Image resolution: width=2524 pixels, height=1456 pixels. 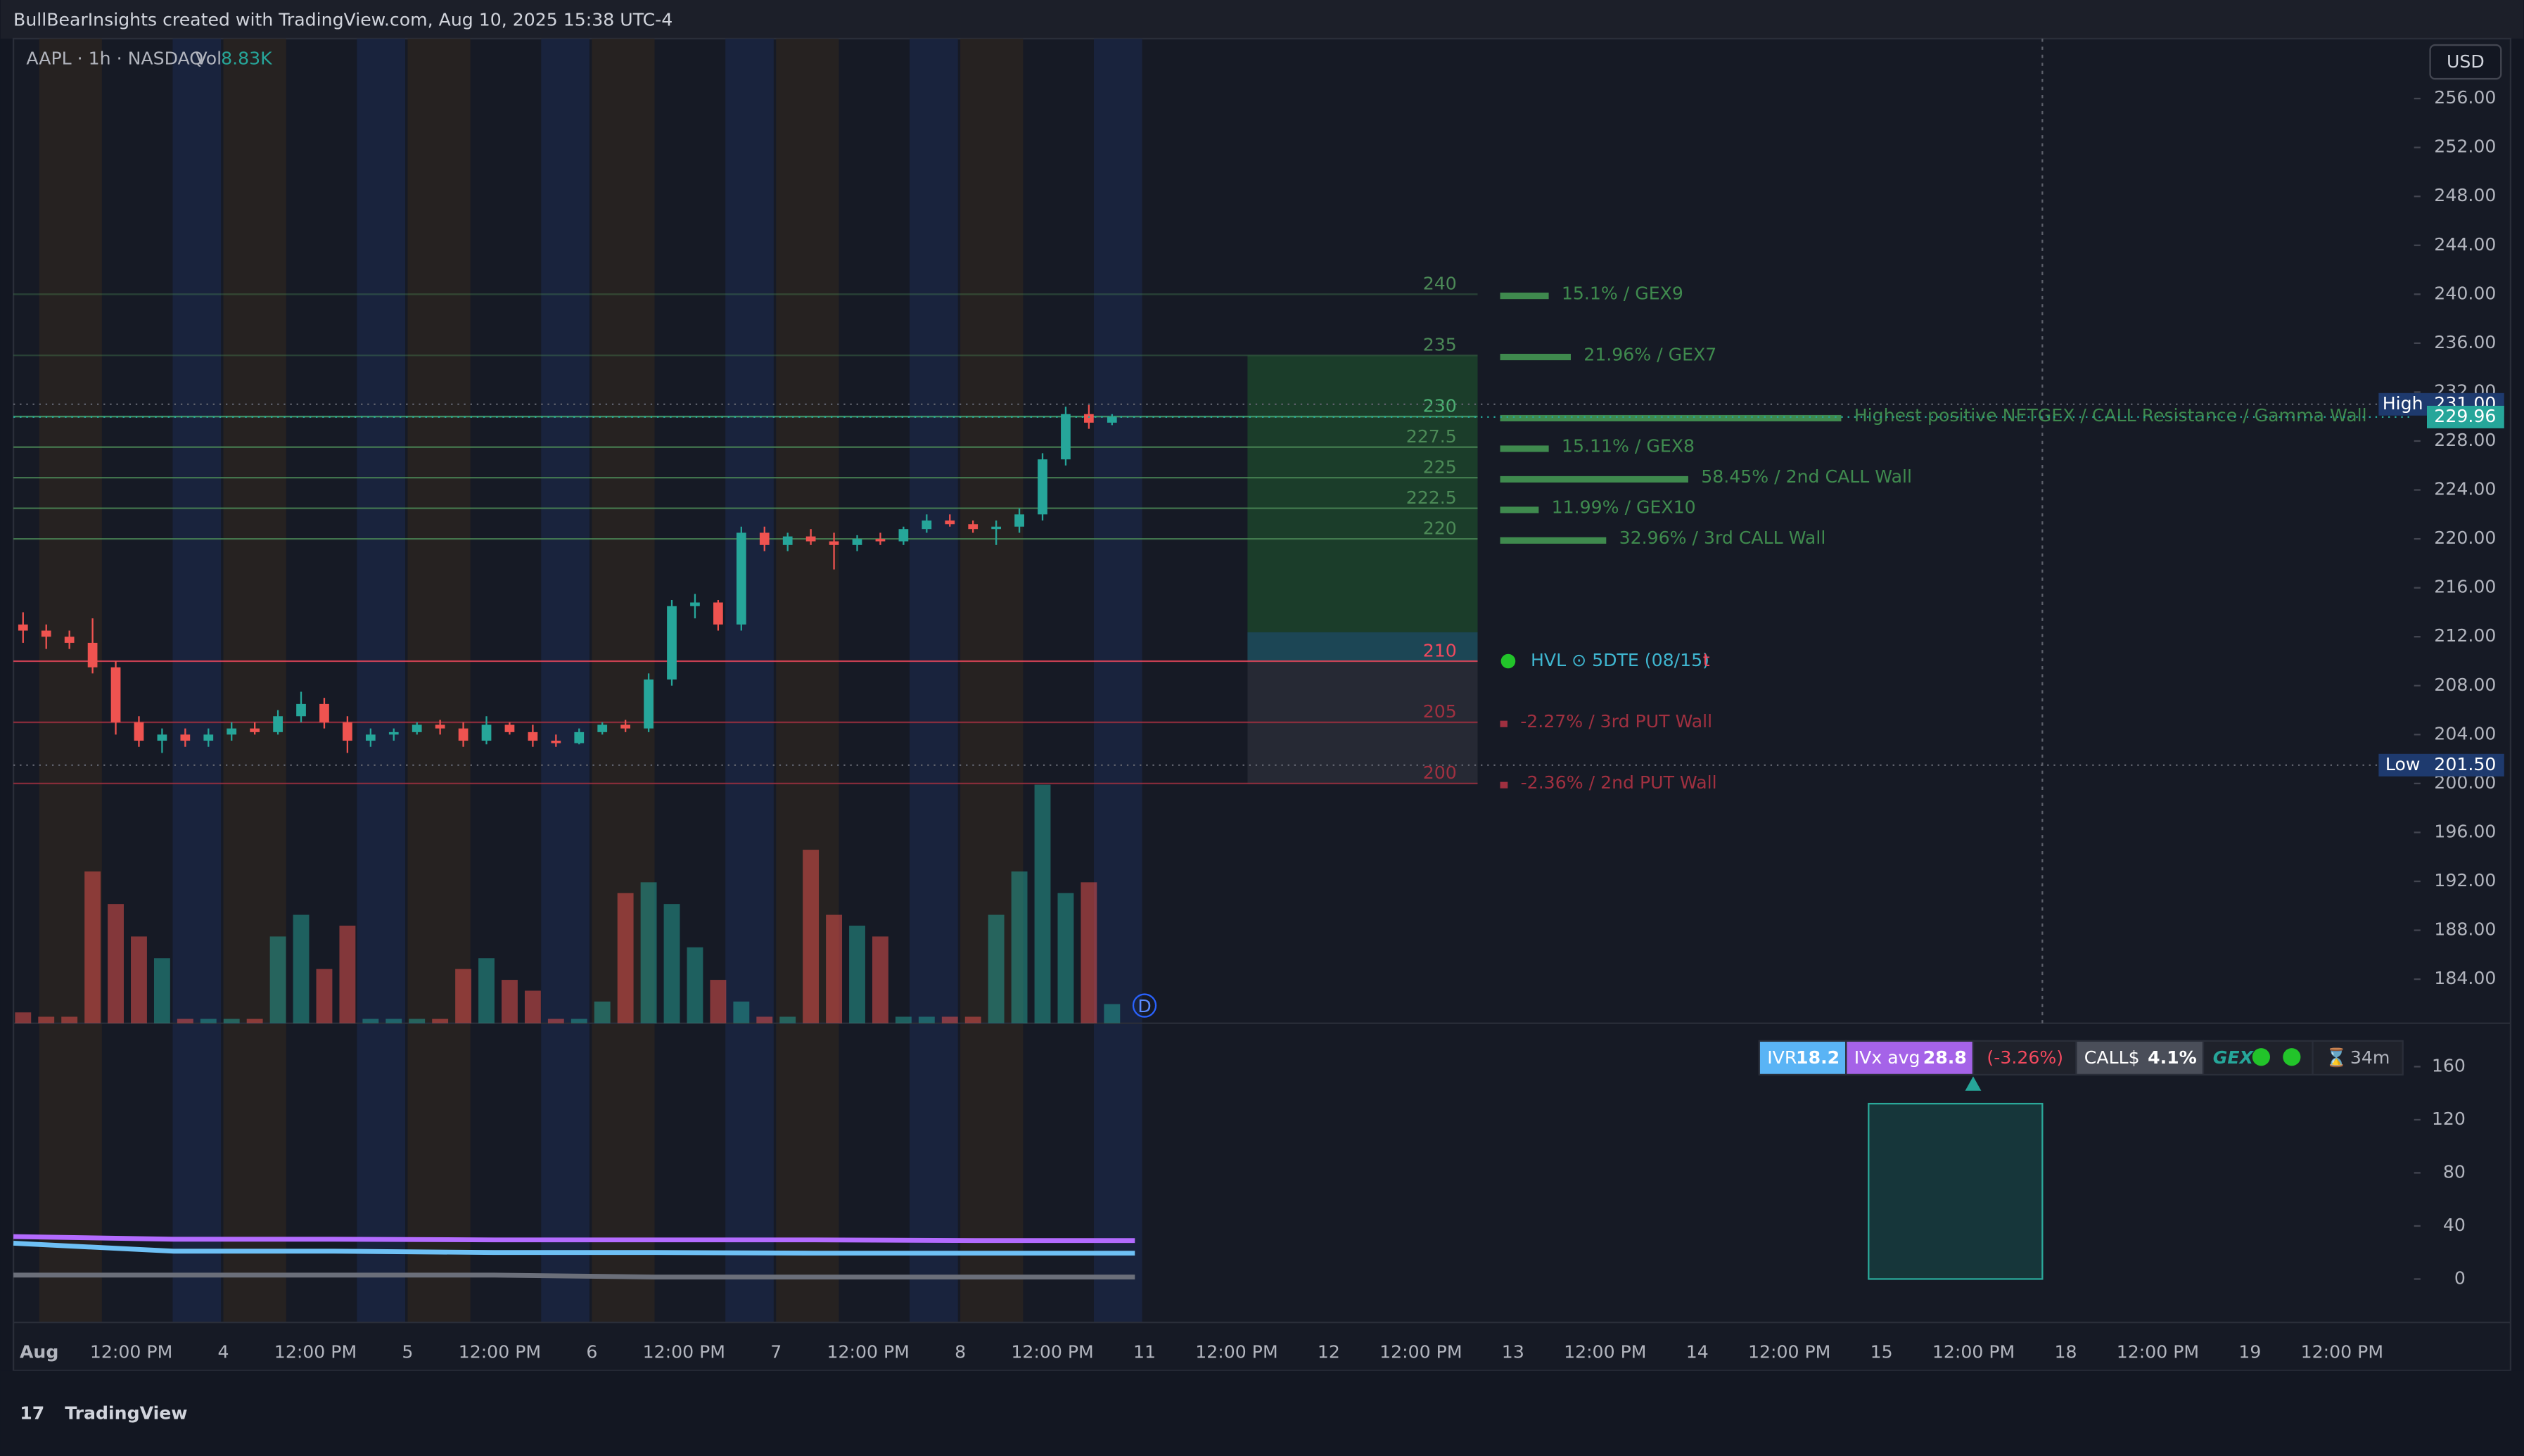 I want to click on level-label: 200, so click(x=1440, y=772).